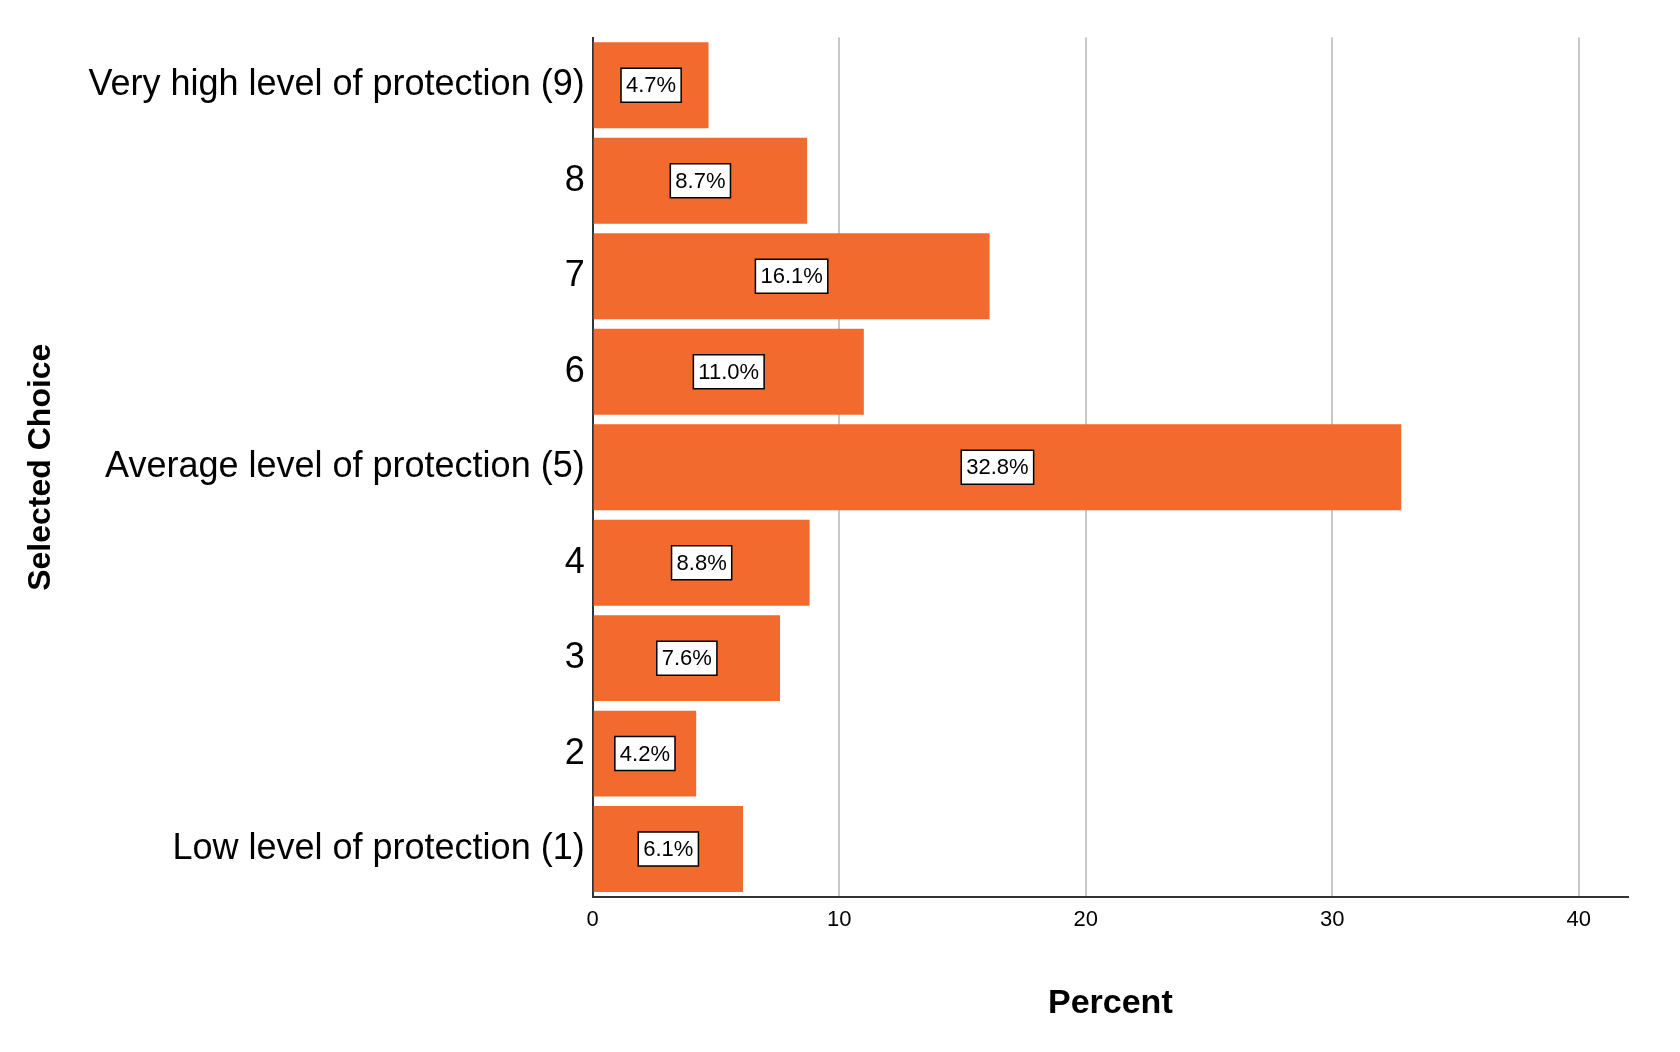 The height and width of the screenshot is (1052, 1680). Describe the element at coordinates (645, 753) in the screenshot. I see `data-label: 4.2%` at that location.